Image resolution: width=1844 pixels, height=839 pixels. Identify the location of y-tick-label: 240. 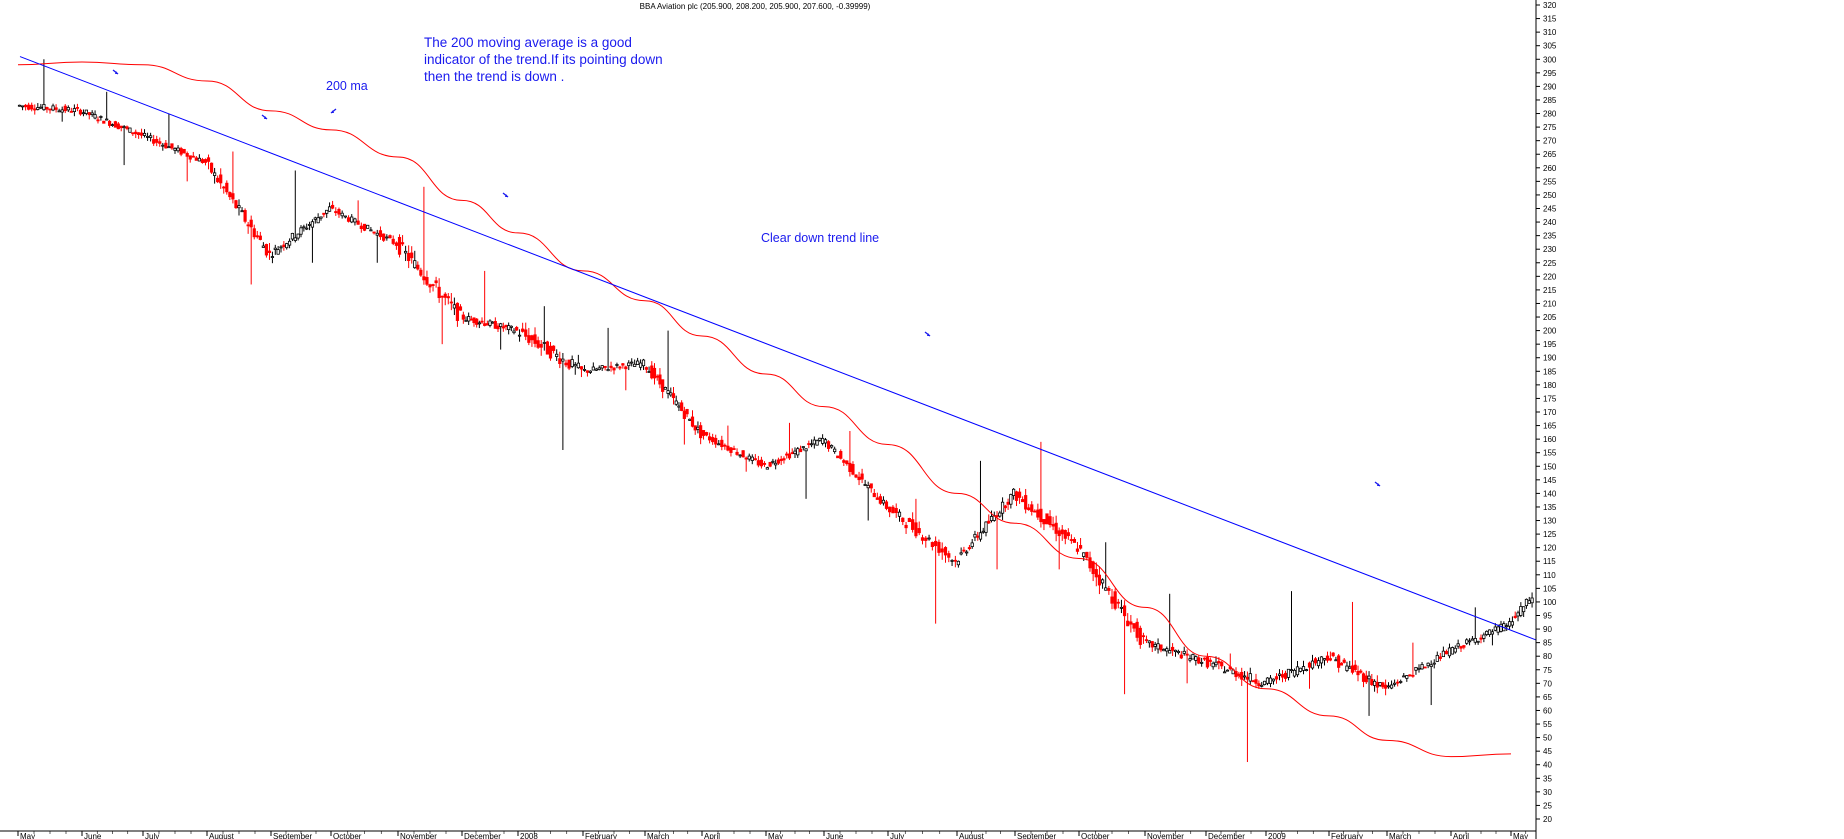
(1550, 222).